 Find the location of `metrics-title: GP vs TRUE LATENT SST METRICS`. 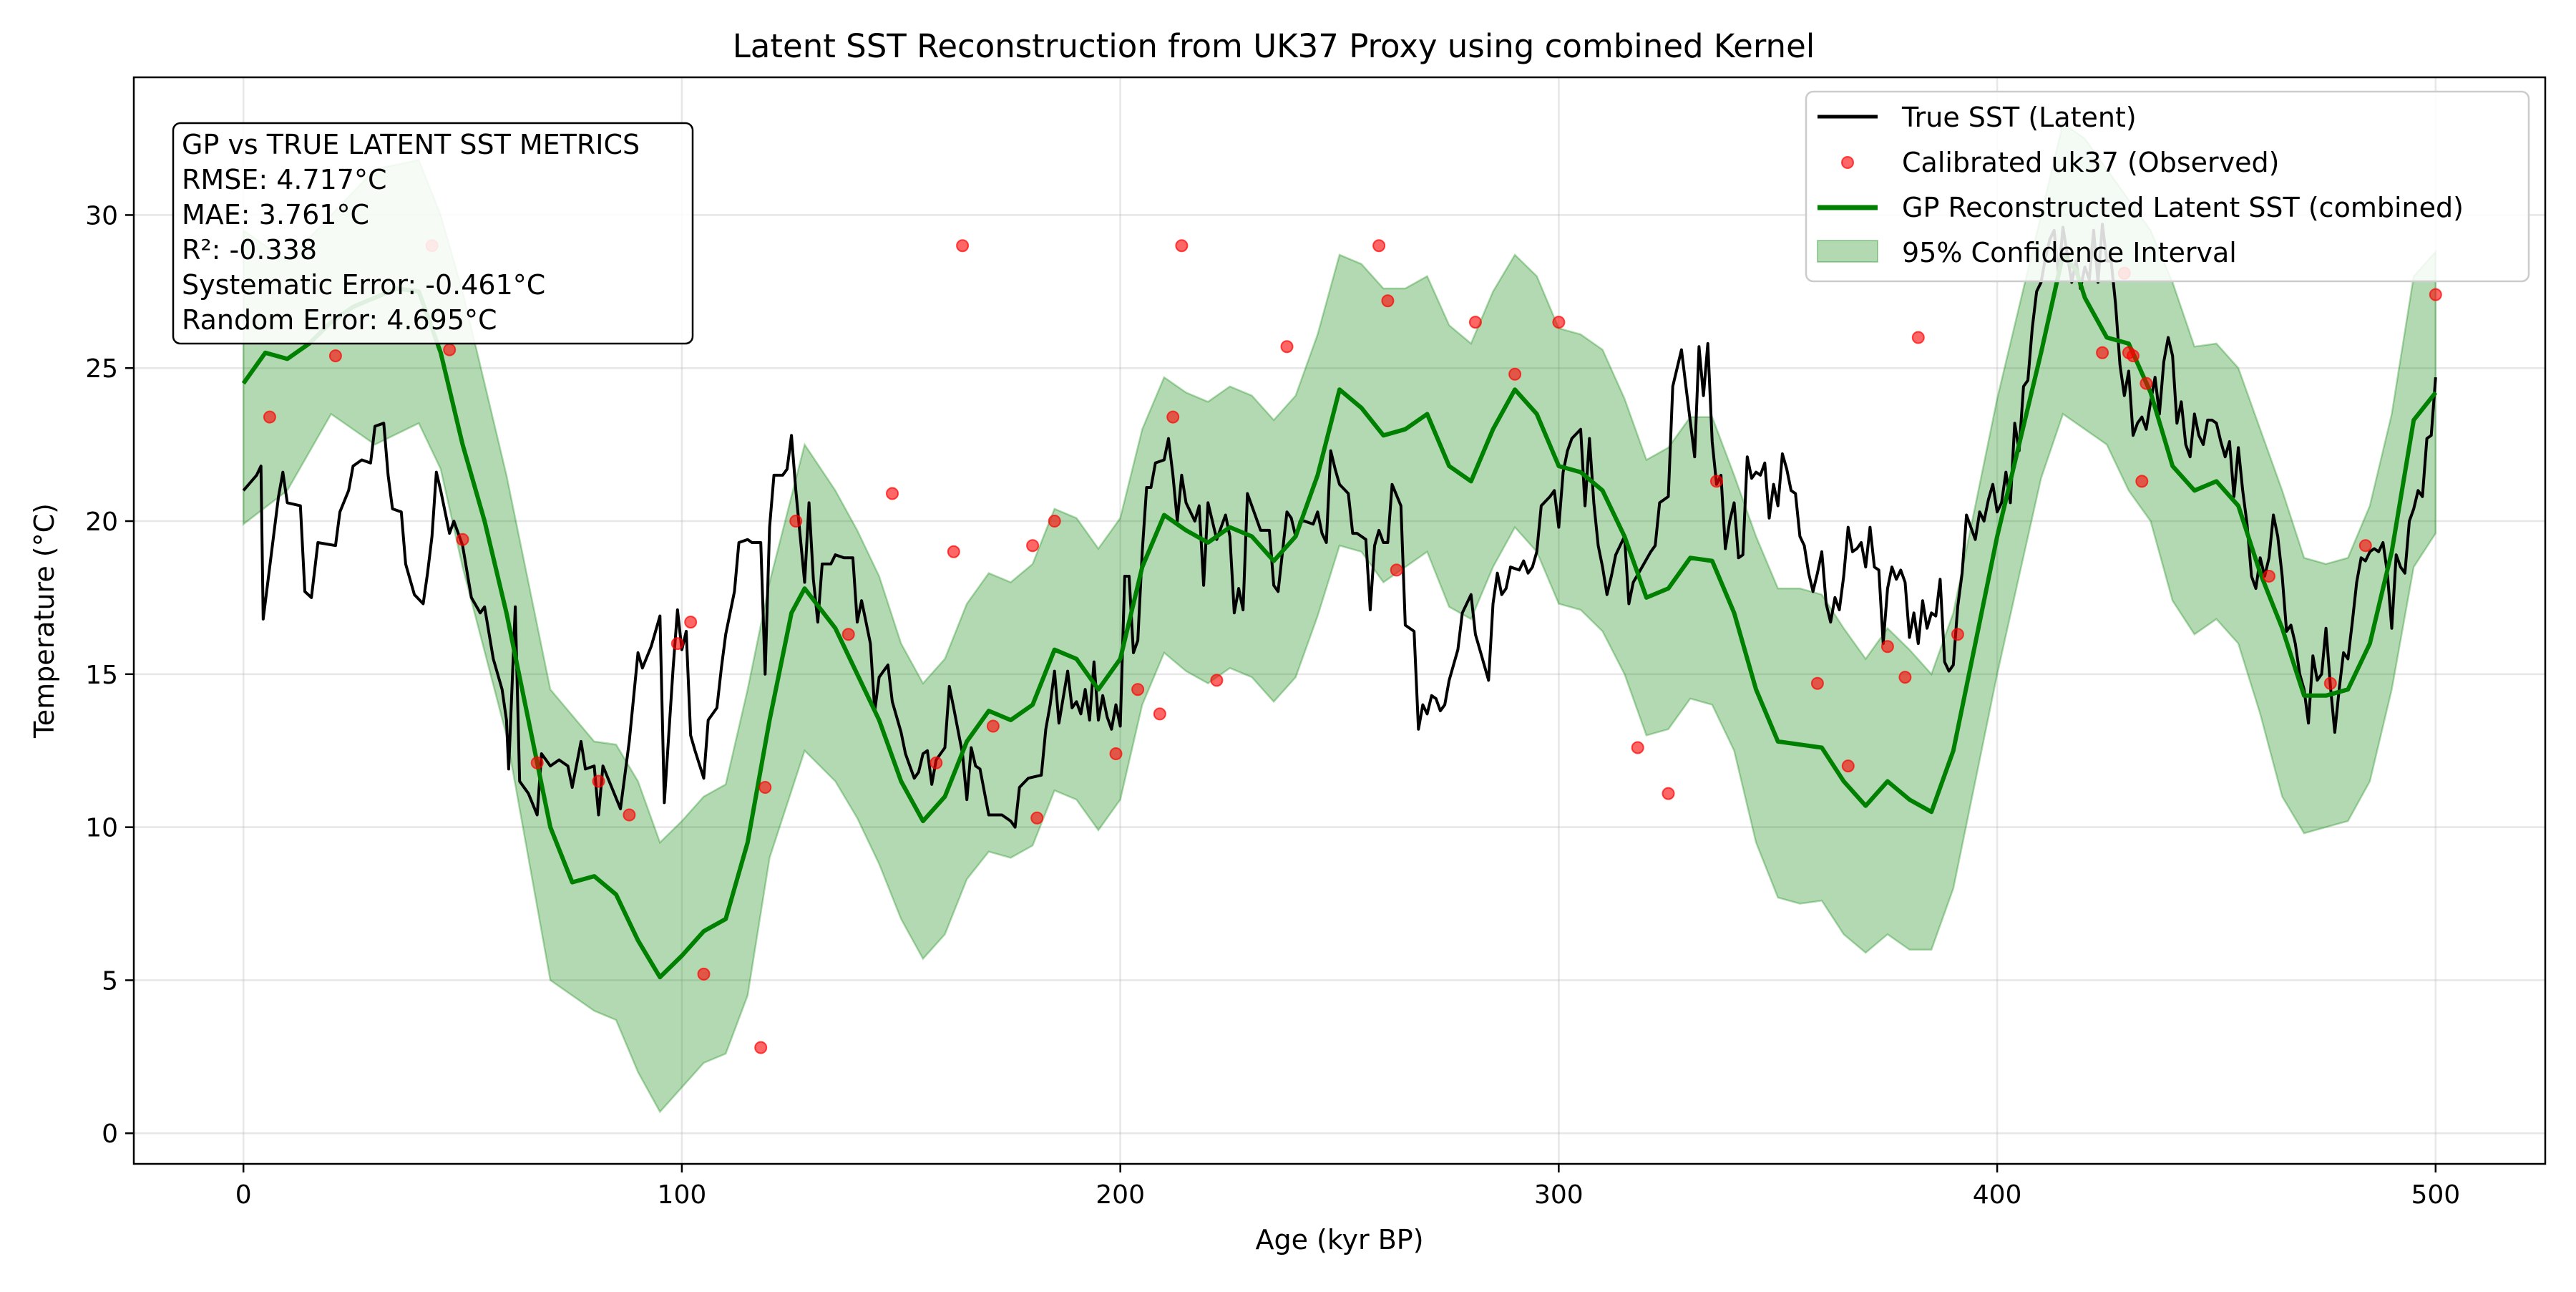

metrics-title: GP vs TRUE LATENT SST METRICS is located at coordinates (411, 144).